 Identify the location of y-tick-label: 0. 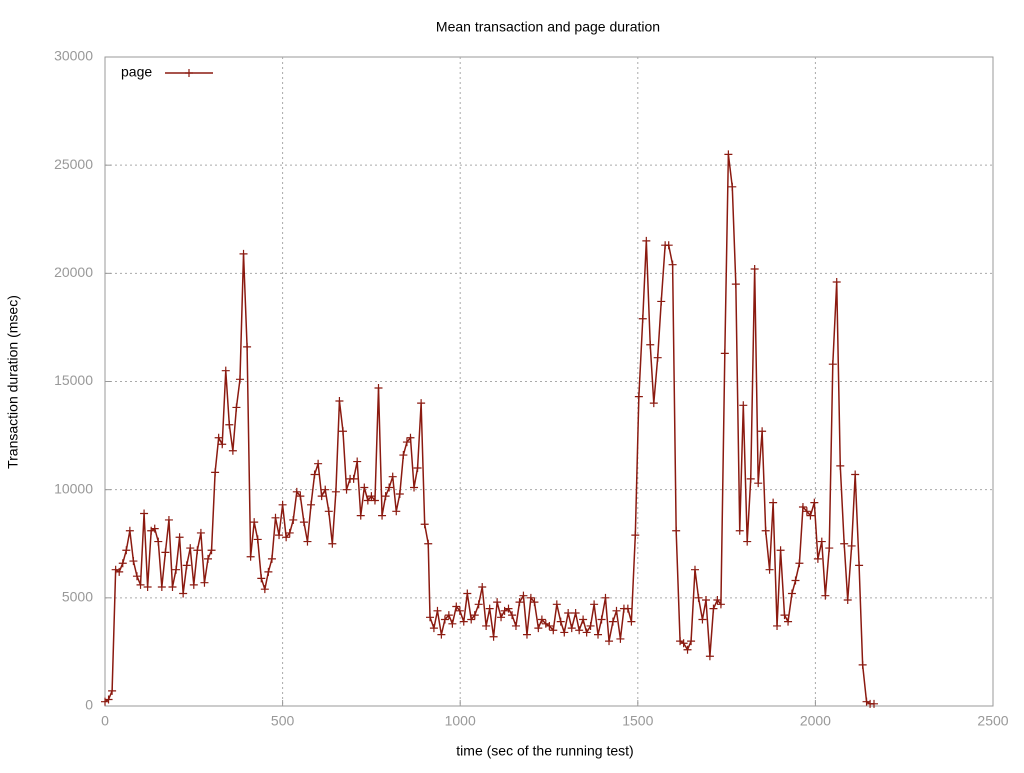
(89, 705).